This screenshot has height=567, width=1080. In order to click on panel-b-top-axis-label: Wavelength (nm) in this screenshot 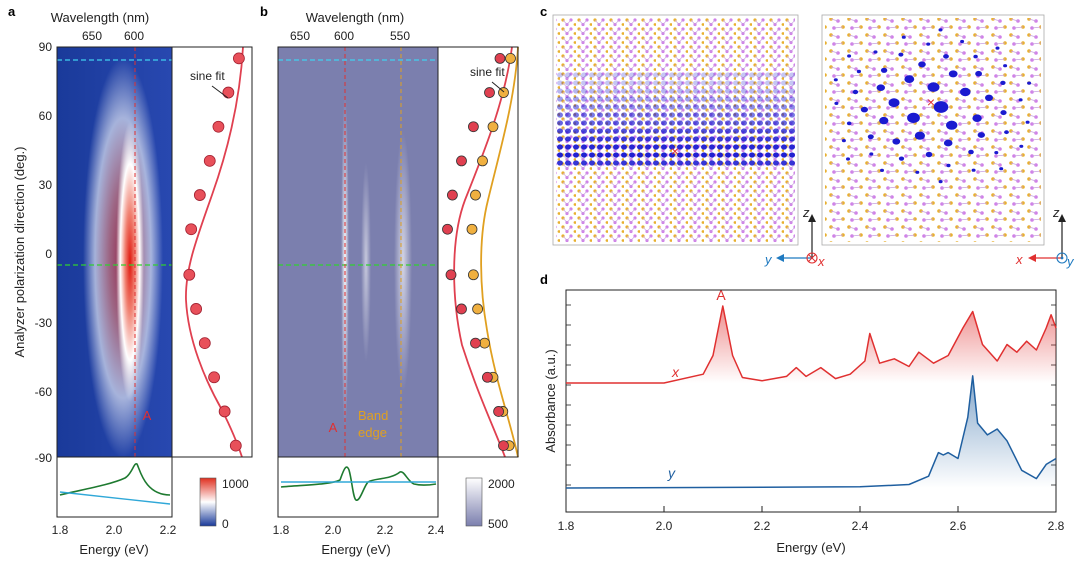, I will do `click(355, 17)`.